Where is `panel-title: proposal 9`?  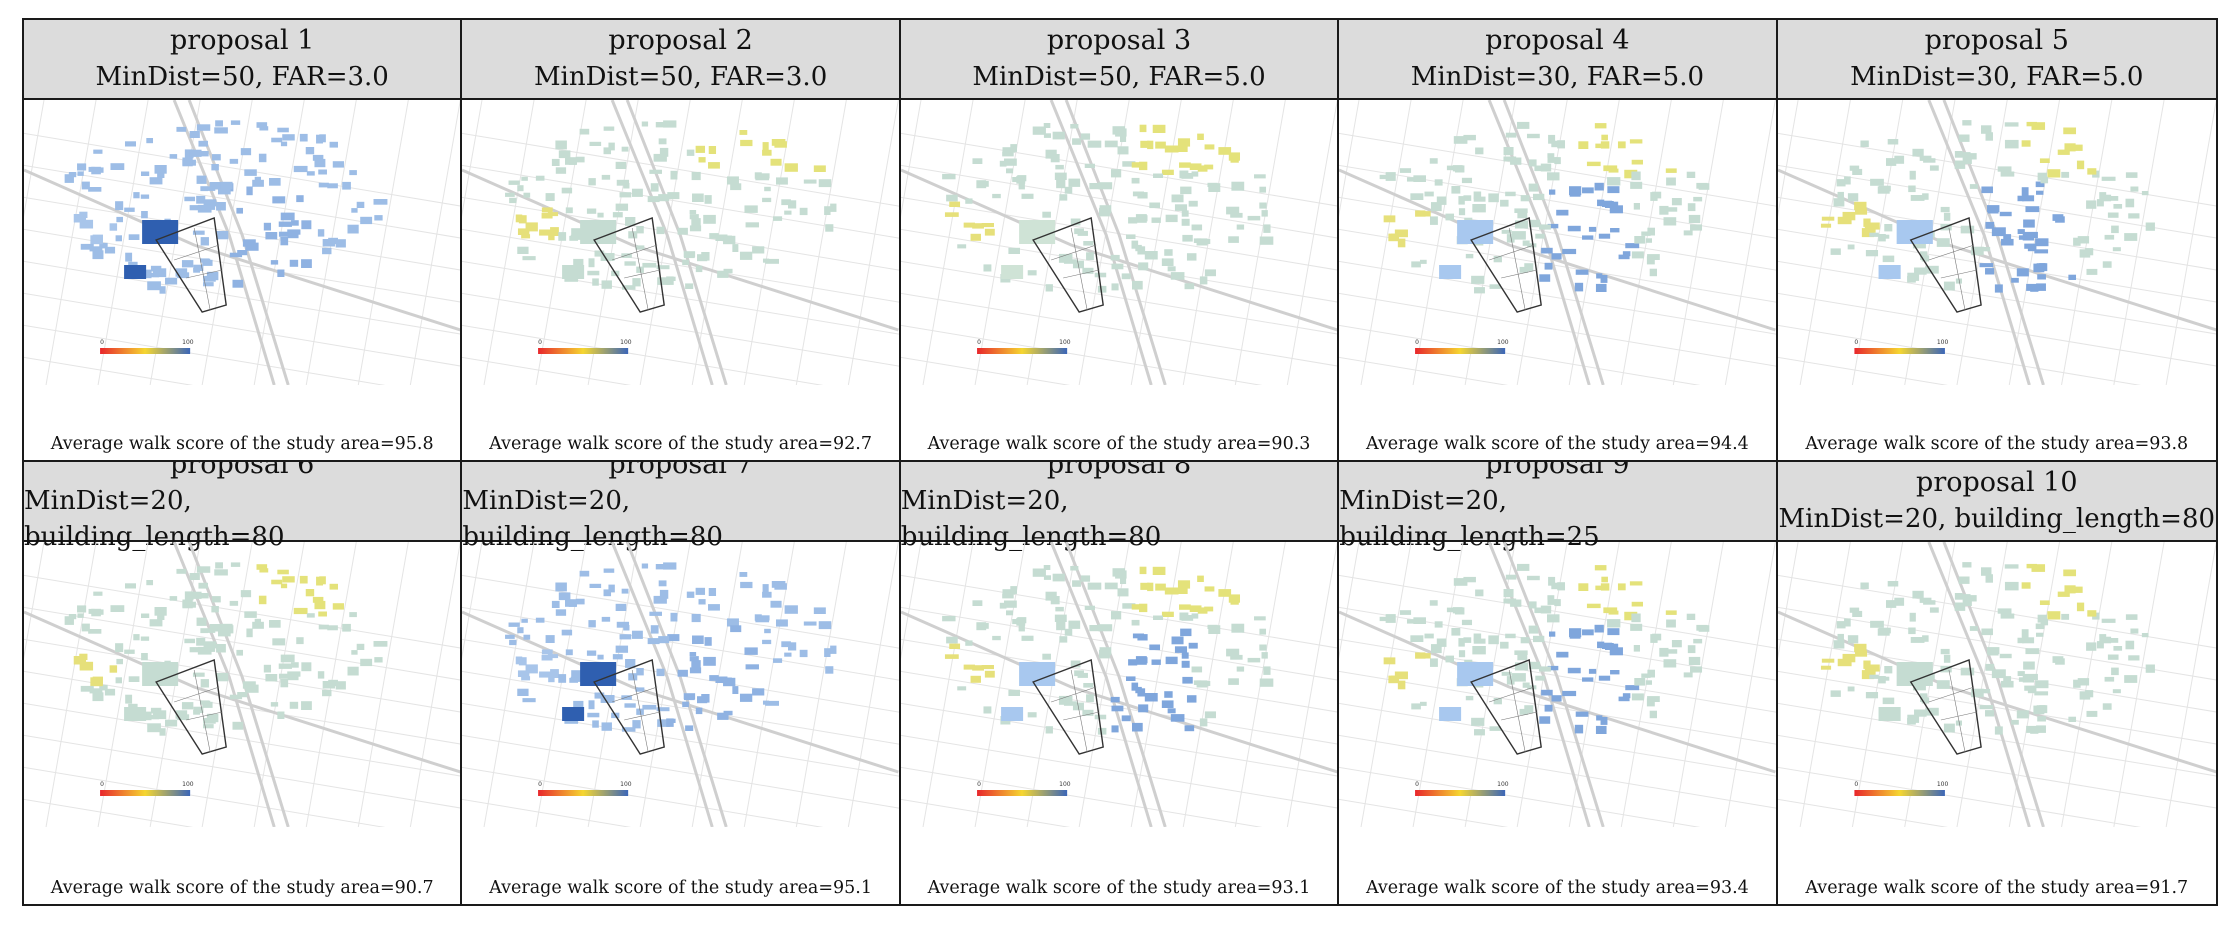 panel-title: proposal 9 is located at coordinates (1557, 471).